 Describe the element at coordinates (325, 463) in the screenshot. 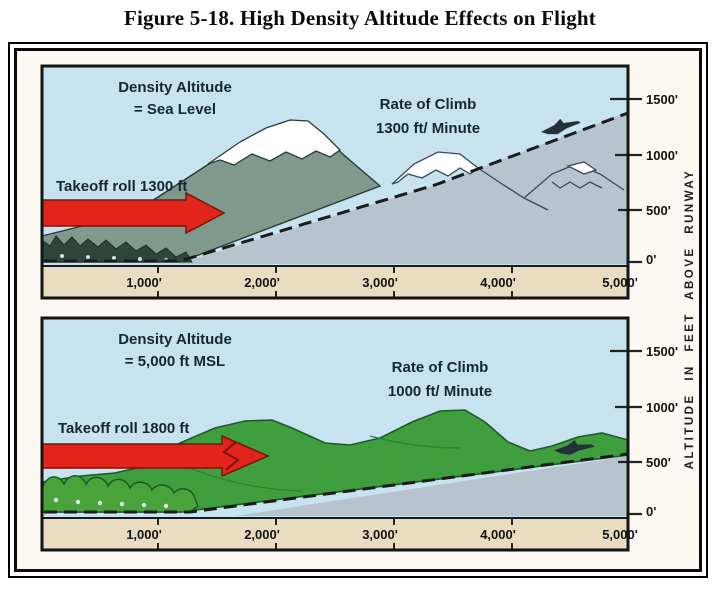

I see `hill-contours` at that location.